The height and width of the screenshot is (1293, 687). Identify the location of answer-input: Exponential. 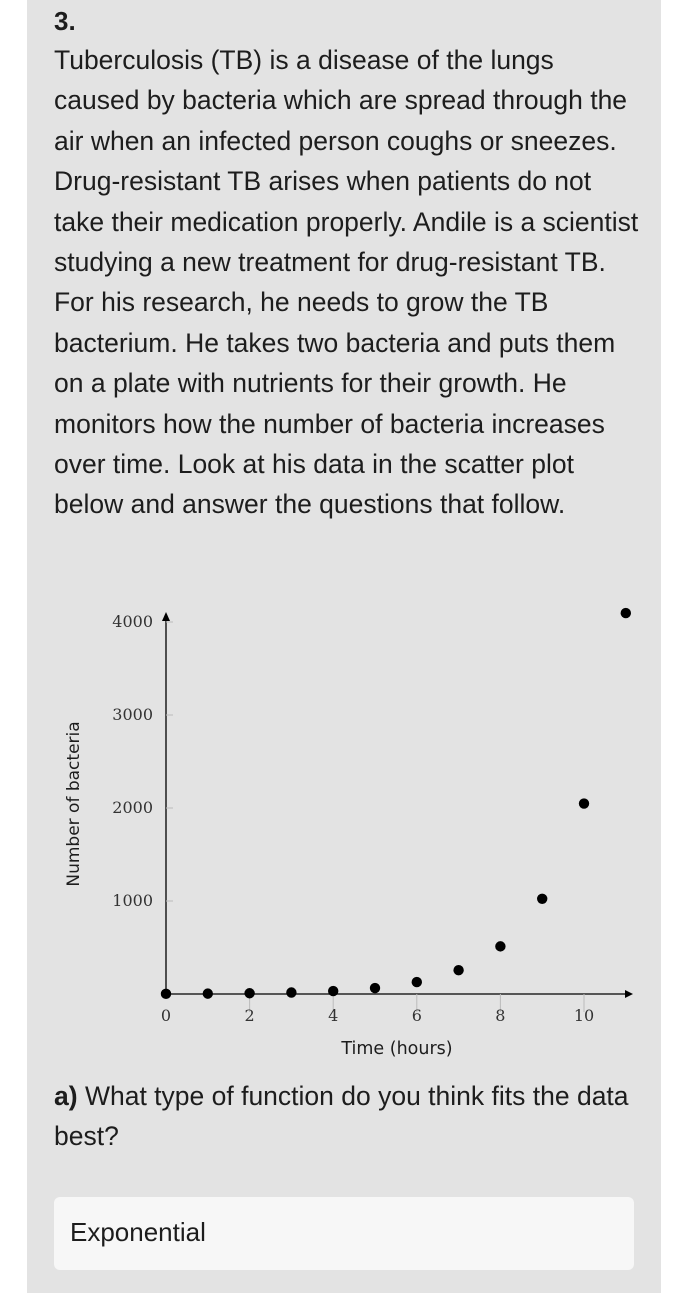
(344, 1233).